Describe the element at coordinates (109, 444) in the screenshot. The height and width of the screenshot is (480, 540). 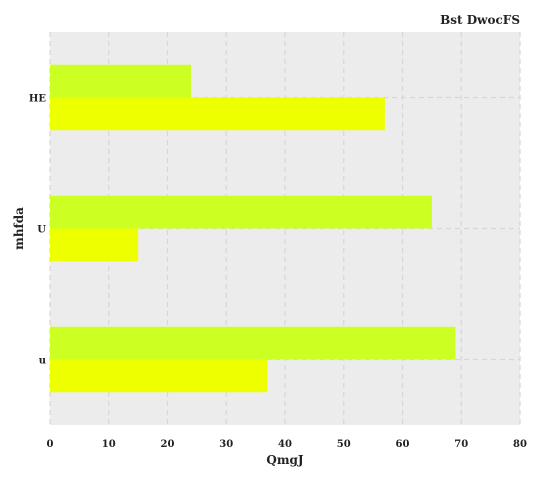
I see `x-tick-label: 10` at that location.